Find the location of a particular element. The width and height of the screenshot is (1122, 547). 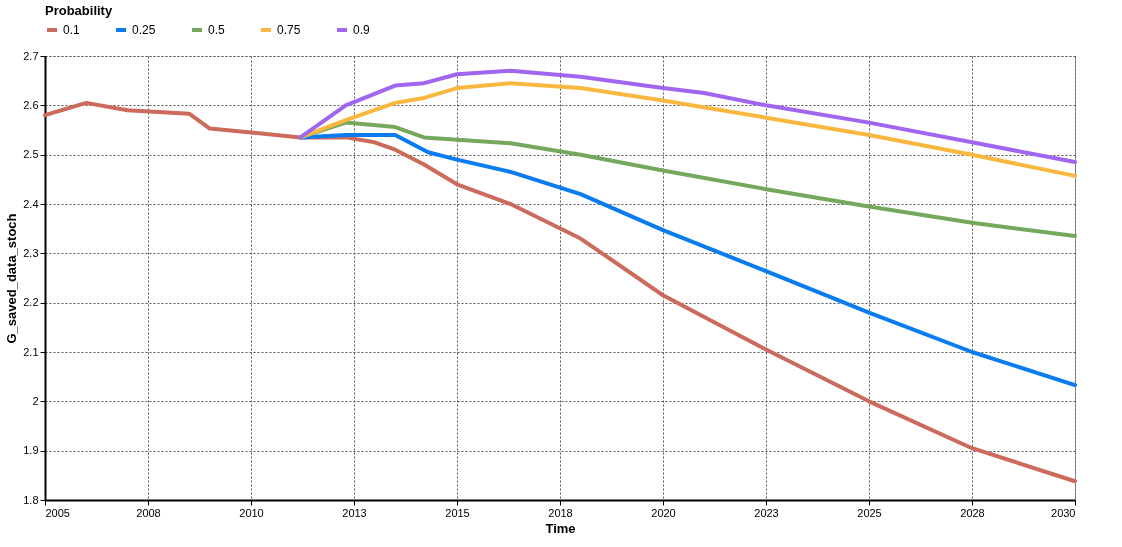

line-series is located at coordinates (687, 116).